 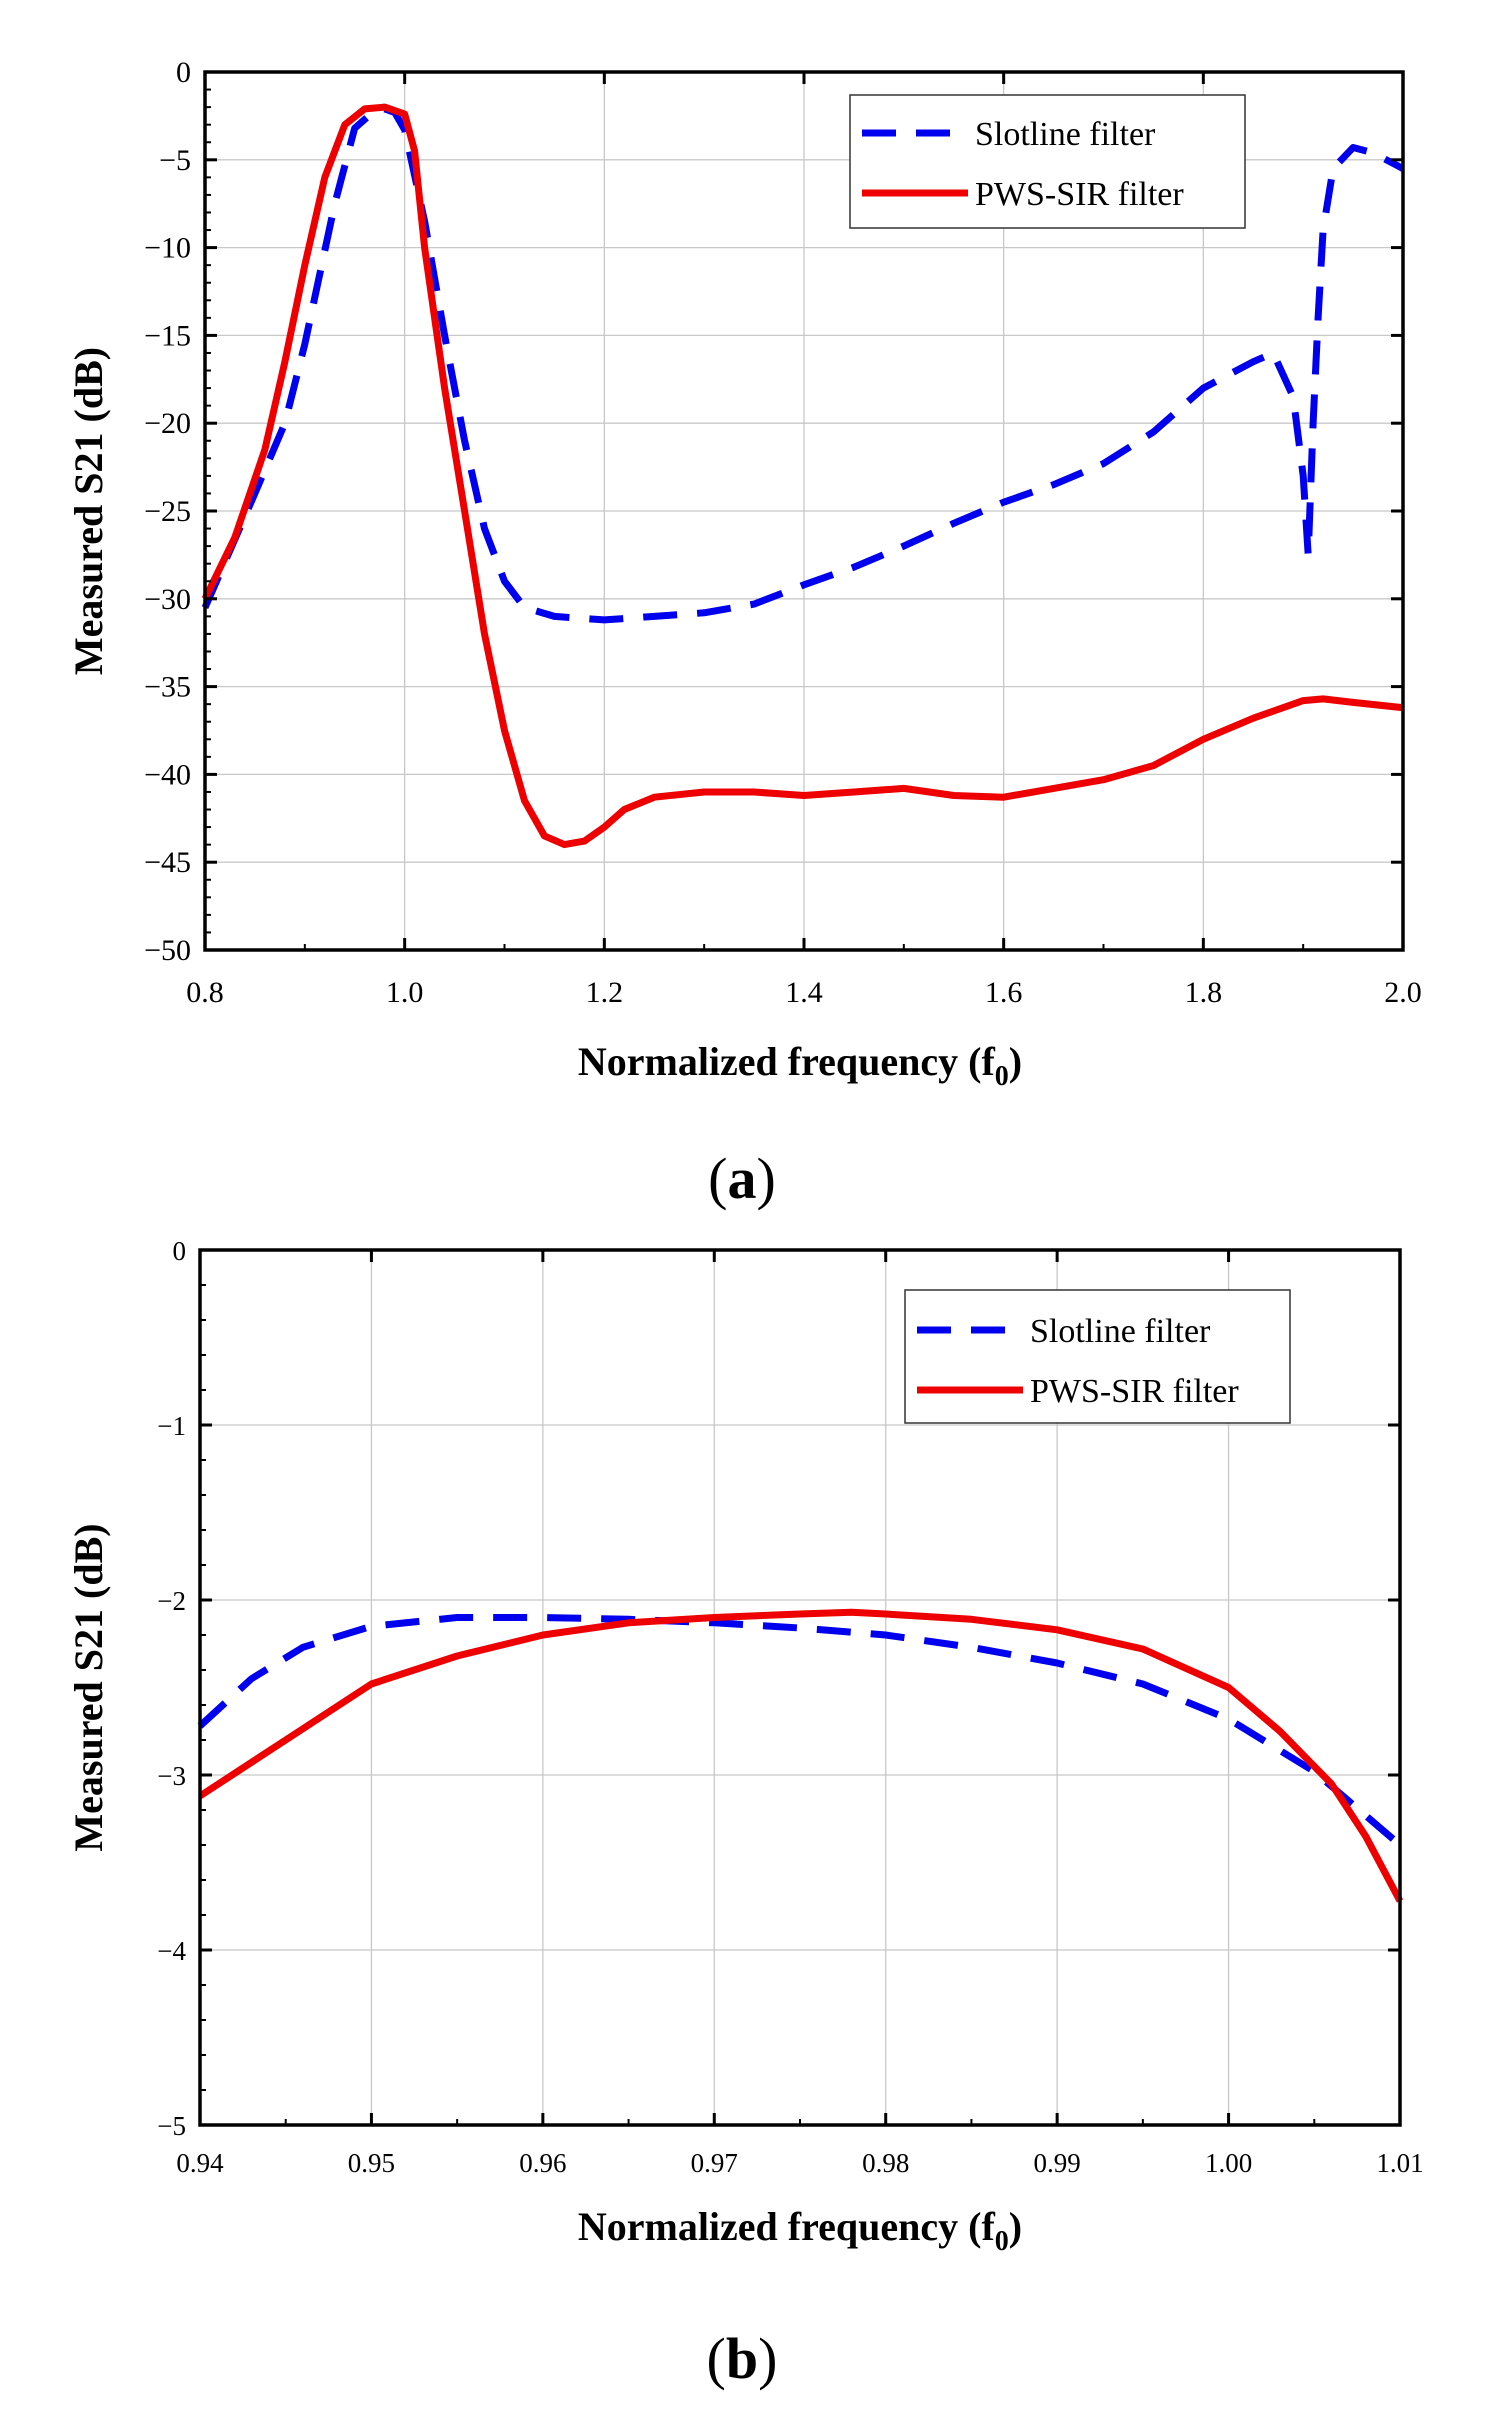 What do you see at coordinates (167, 335) in the screenshot?
I see `panel-a-y-tick-label: −15` at bounding box center [167, 335].